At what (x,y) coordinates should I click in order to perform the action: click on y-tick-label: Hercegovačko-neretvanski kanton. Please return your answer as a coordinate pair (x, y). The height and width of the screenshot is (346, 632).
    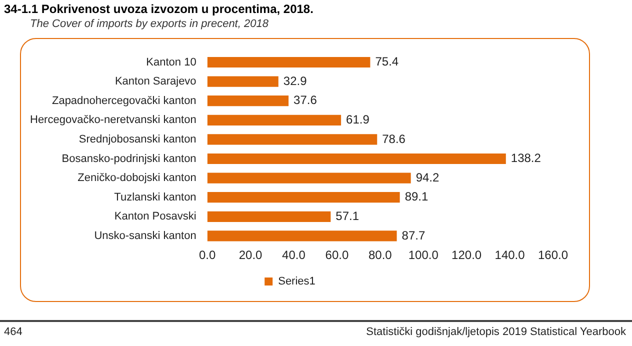
    Looking at the image, I should click on (113, 120).